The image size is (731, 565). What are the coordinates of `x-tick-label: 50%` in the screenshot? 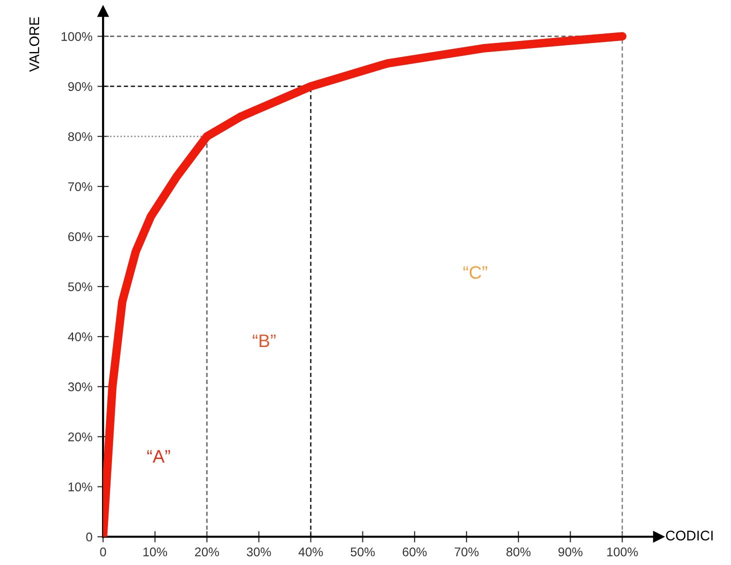 It's located at (362, 551).